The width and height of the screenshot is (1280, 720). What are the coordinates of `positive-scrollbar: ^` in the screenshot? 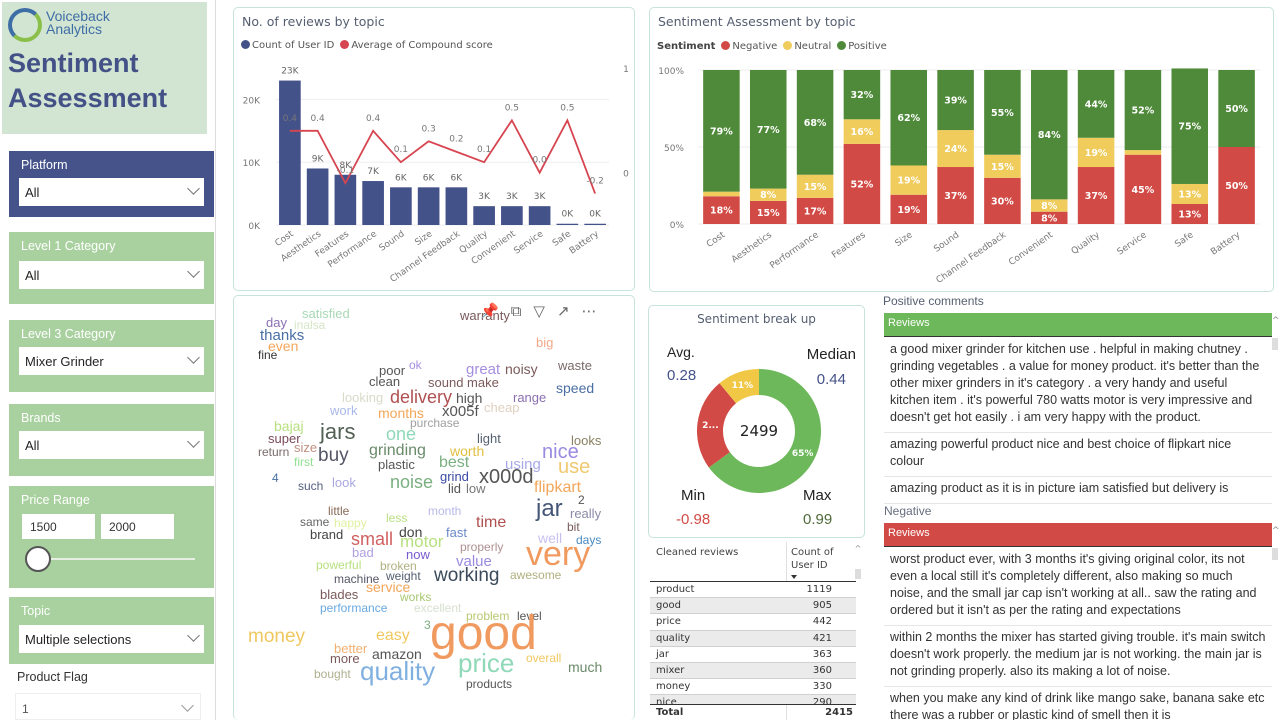 It's located at (1276, 404).